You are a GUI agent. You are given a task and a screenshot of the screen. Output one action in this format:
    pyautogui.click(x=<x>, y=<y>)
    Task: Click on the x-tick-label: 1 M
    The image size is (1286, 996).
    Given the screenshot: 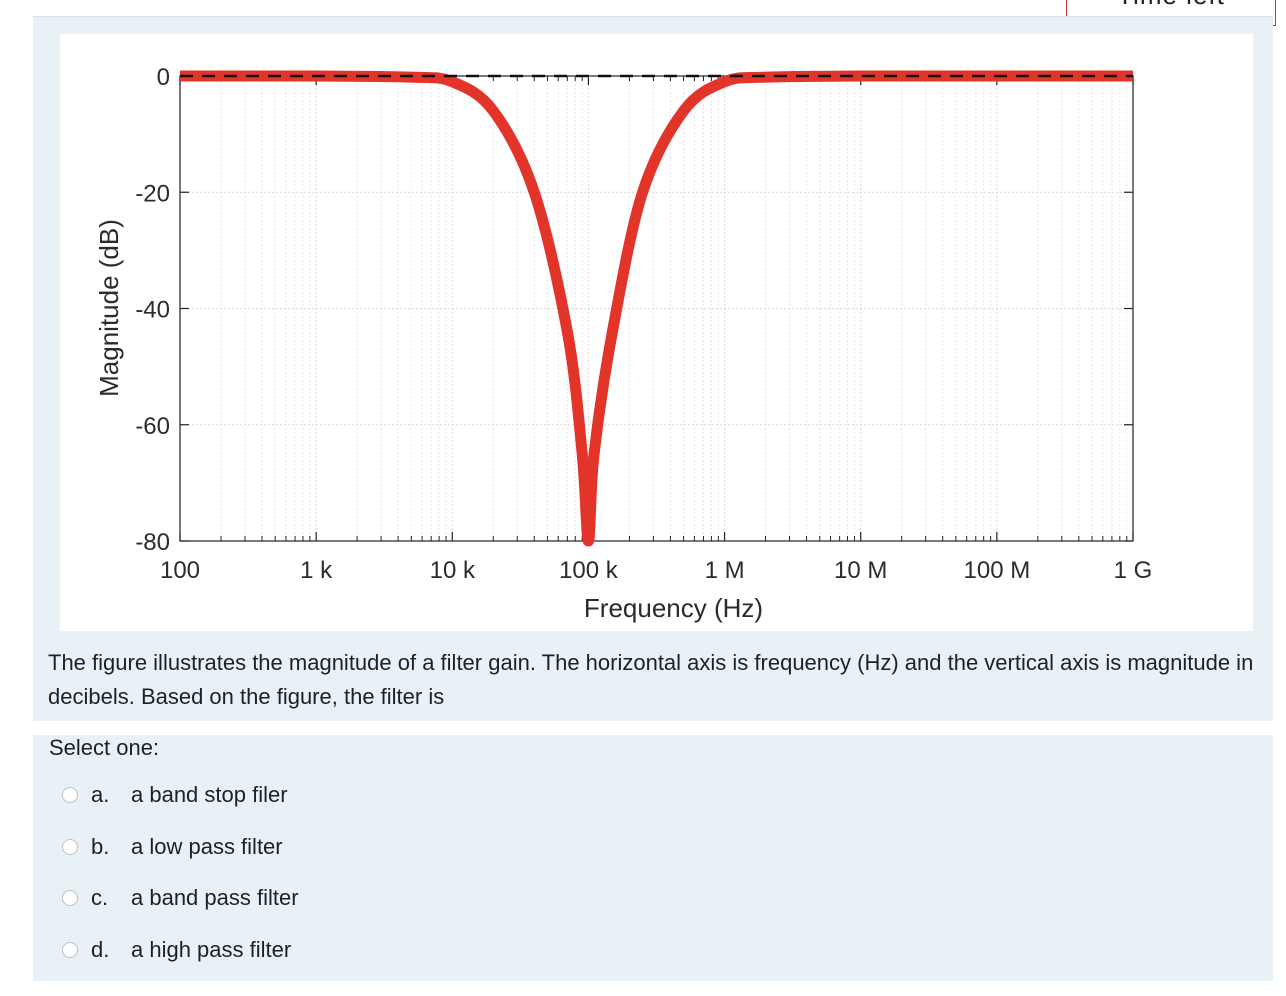 What is the action you would take?
    pyautogui.click(x=725, y=570)
    